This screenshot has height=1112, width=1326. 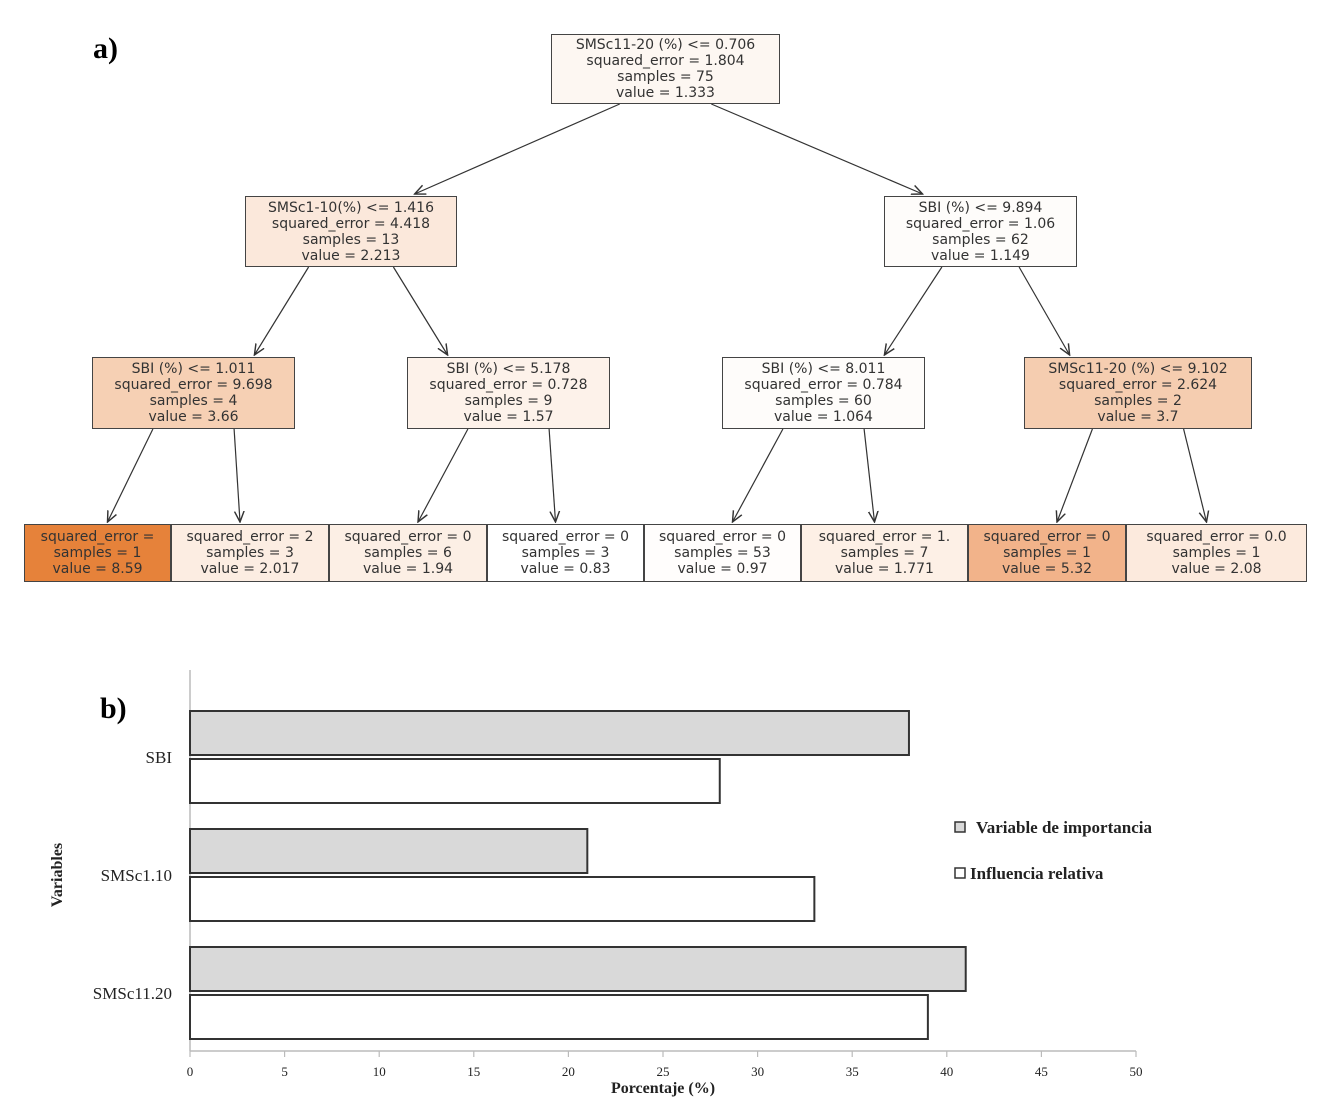 What do you see at coordinates (1047, 569) in the screenshot?
I see `node-text-line: value = 5.32` at bounding box center [1047, 569].